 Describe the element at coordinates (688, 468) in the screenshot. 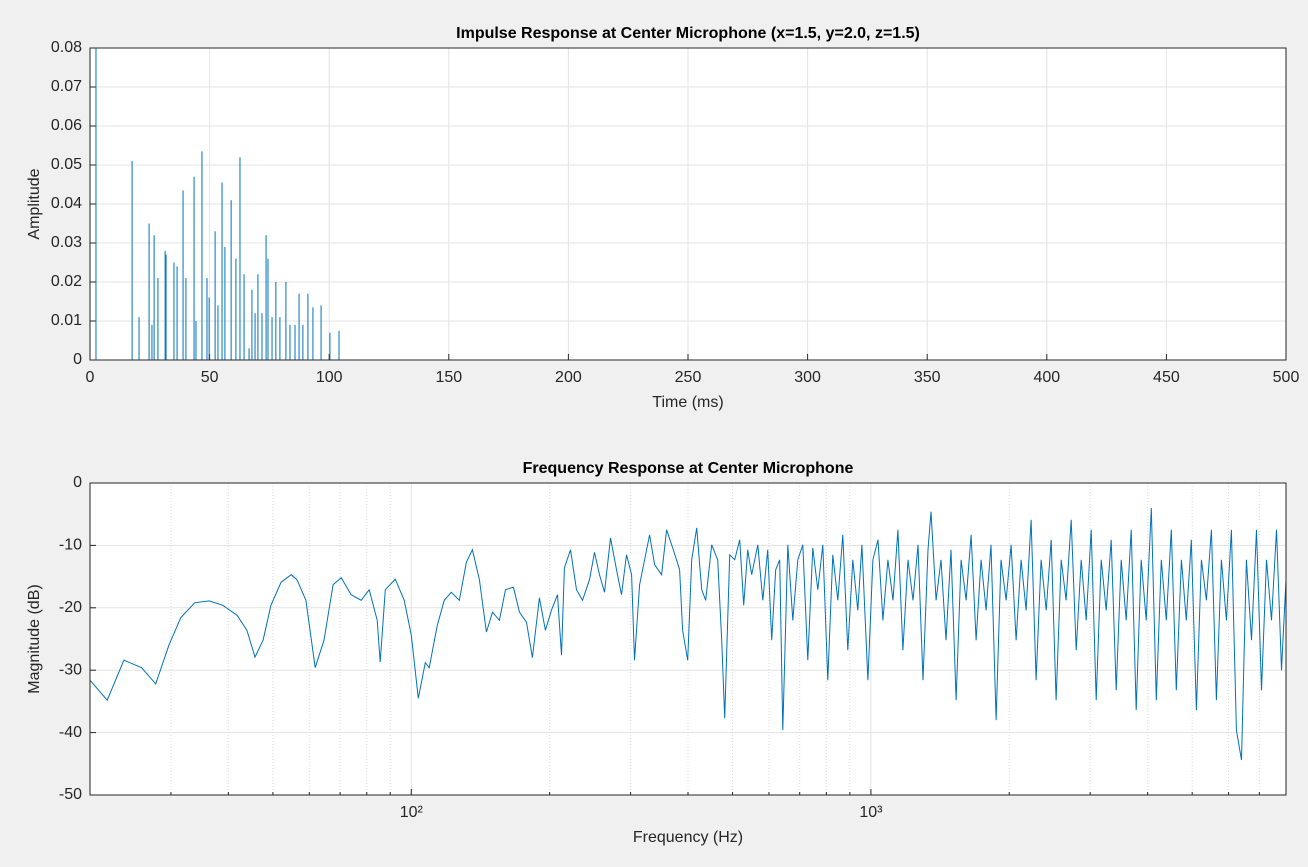

I see `chart-title: Frequency Response at Center Microphone` at that location.